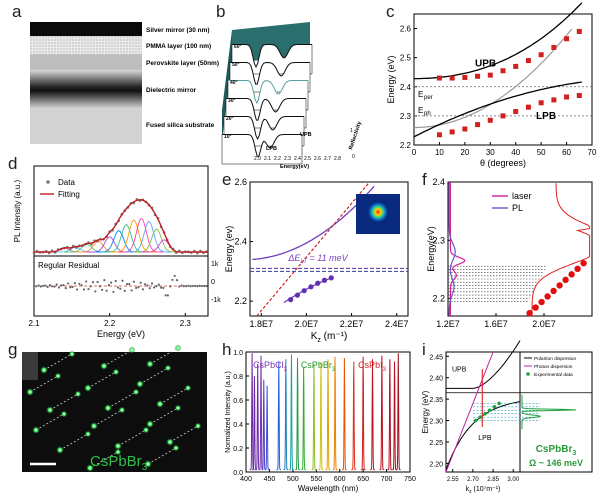  I want to click on f-laser-curve, so click(457, 249).